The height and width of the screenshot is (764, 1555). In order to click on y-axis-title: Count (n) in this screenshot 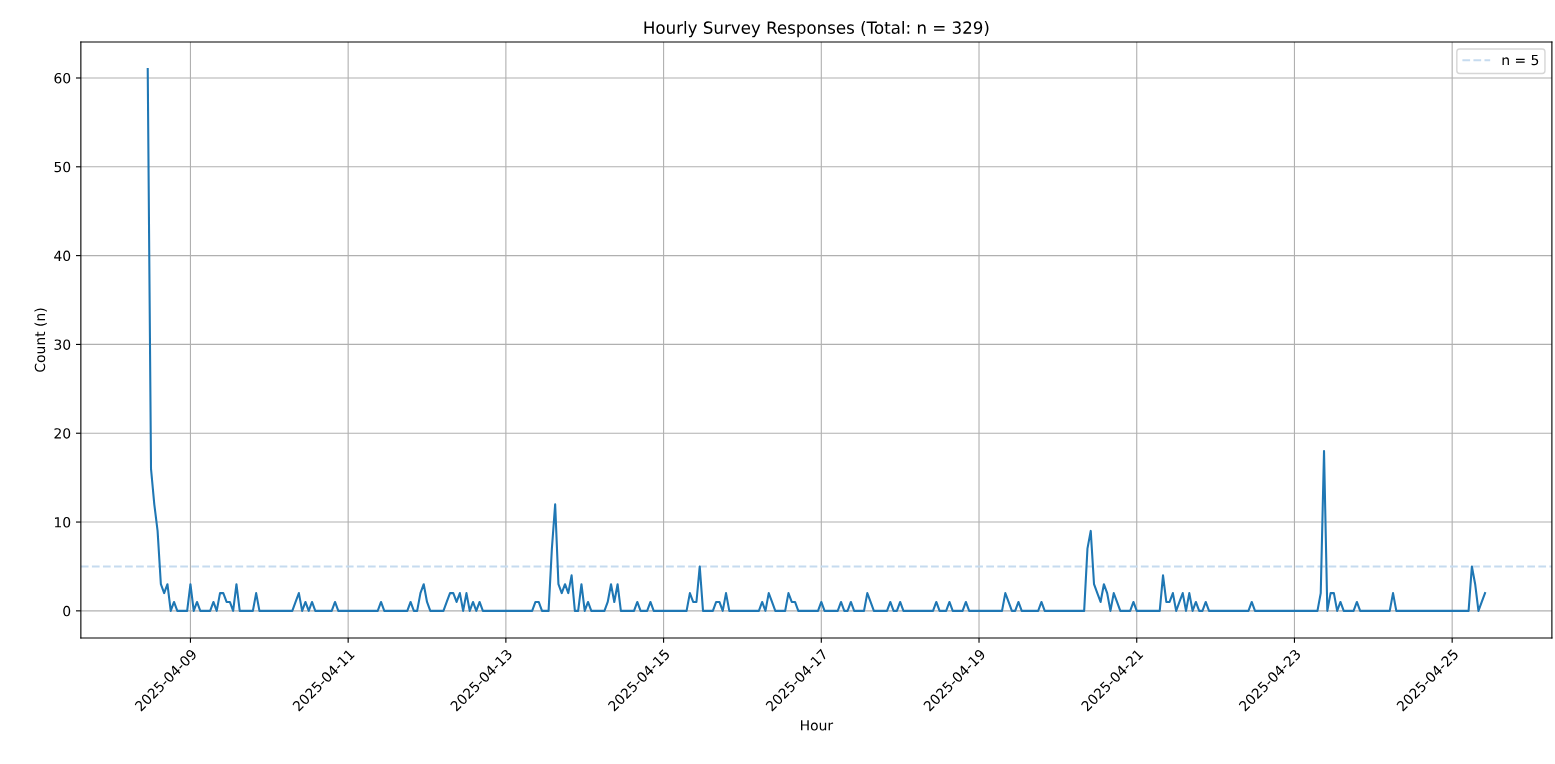, I will do `click(40, 340)`.